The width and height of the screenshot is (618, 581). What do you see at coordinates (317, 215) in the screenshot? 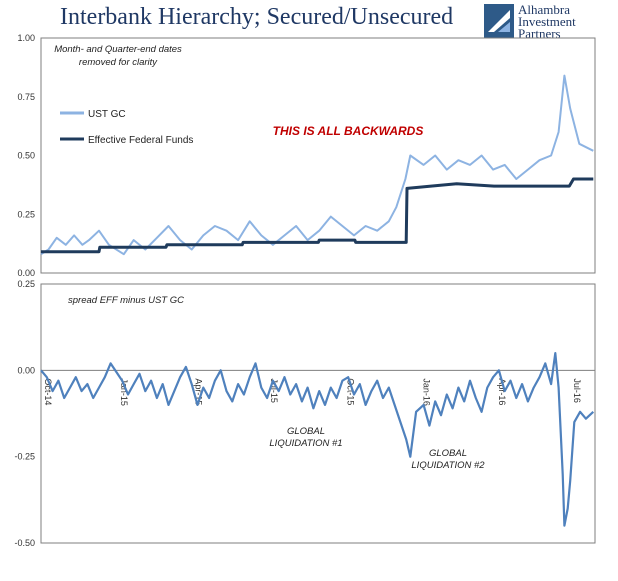
I see `series-line-eff` at bounding box center [317, 215].